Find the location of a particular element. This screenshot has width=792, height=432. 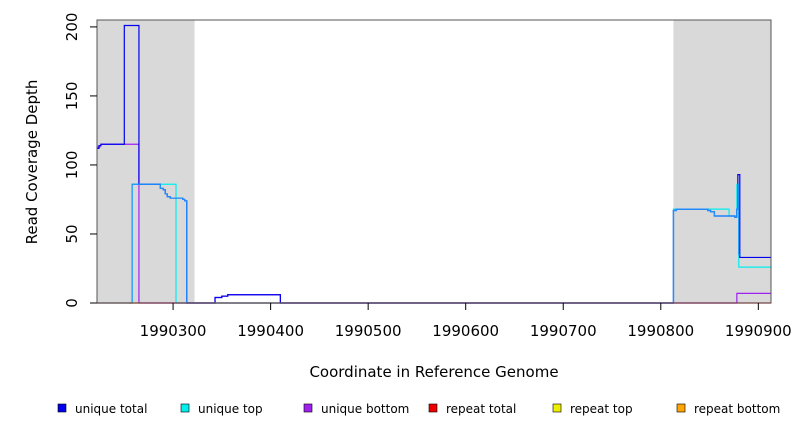

x-tick-label-1: 1990400 is located at coordinates (270, 331).